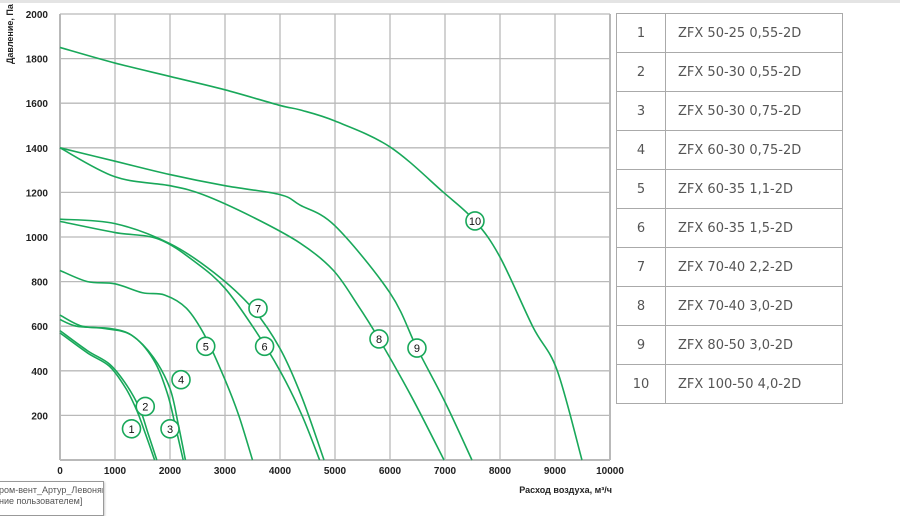 This screenshot has width=900, height=516. I want to click on legend-model: ZFX 50-30 0,55-2D, so click(754, 72).